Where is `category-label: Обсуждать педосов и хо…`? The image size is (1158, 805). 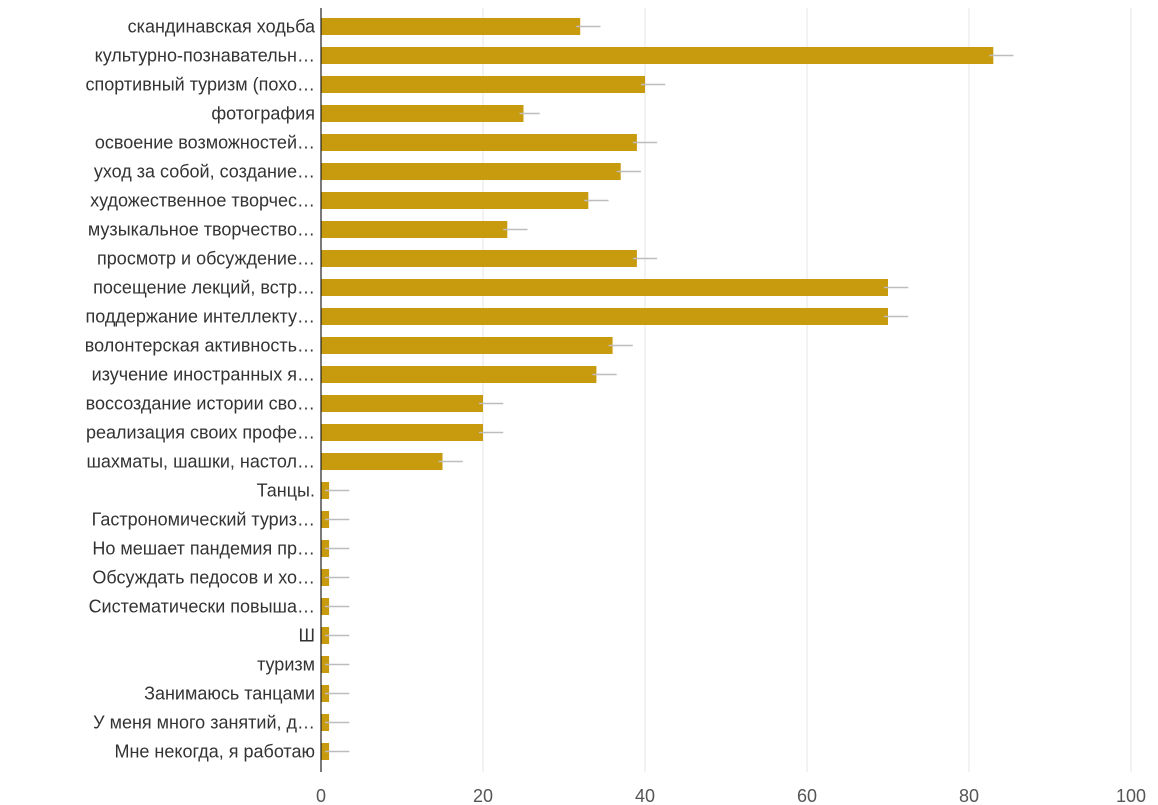
category-label: Обсуждать педосов и хо… is located at coordinates (203, 578).